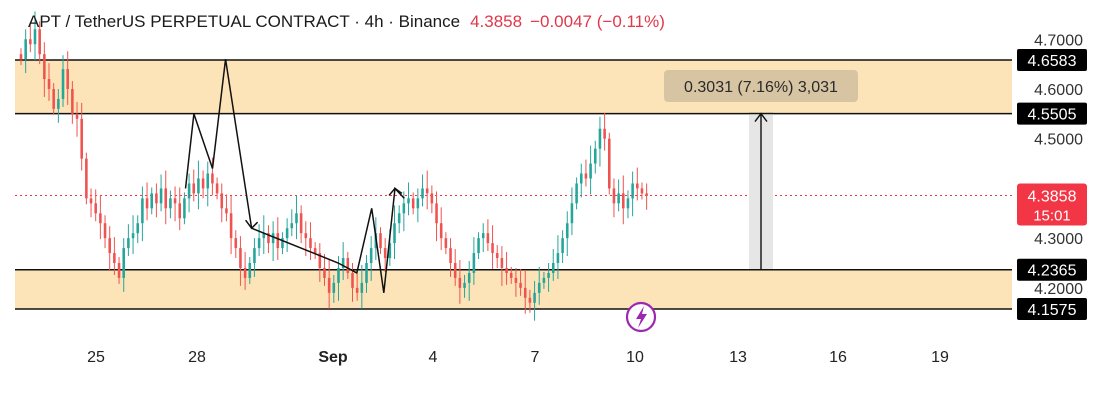 Image resolution: width=1115 pixels, height=404 pixels. I want to click on current-price-tag-bg, so click(1052, 204).